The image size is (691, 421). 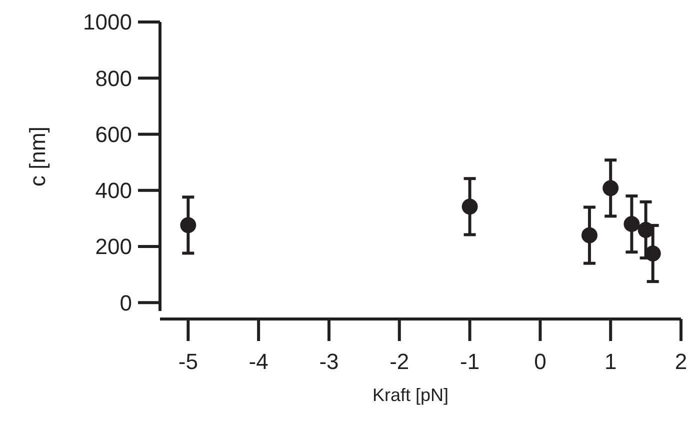 I want to click on y-axis-title: c [nm], so click(x=37, y=156).